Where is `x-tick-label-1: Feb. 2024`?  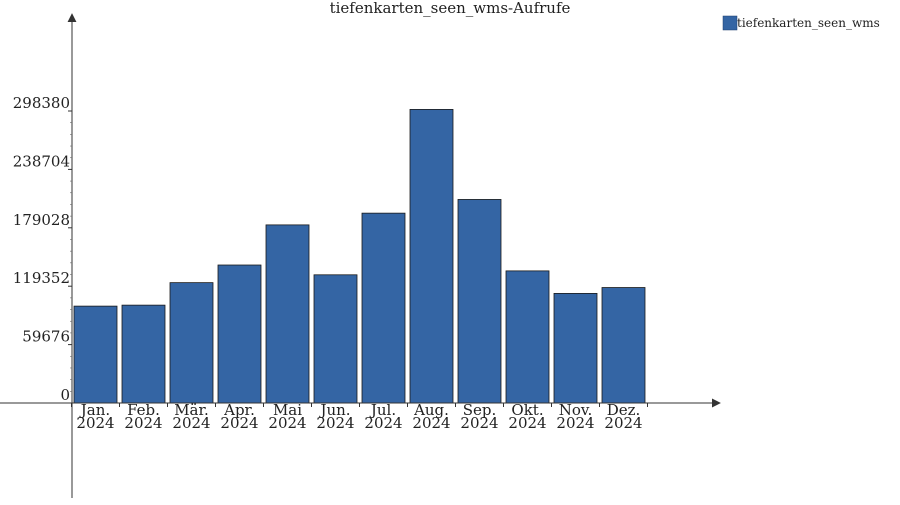
x-tick-label-1: Feb. 2024 is located at coordinates (143, 416).